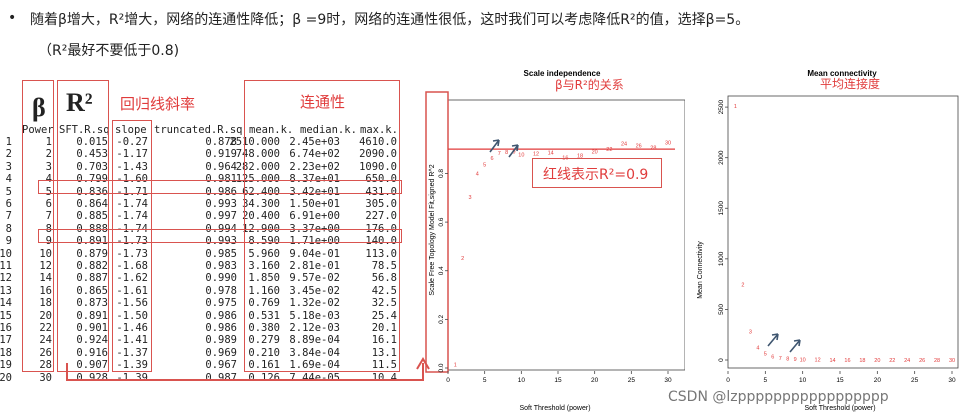 This screenshot has height=417, width=964. Describe the element at coordinates (6, 352) in the screenshot. I see `table-cell: 18` at that location.